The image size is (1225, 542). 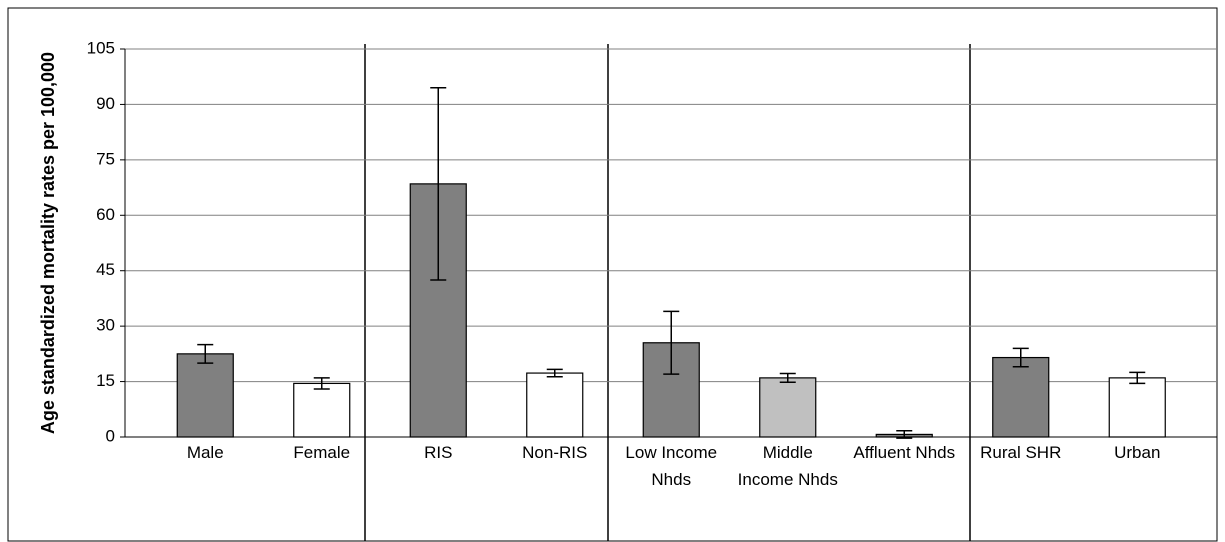 I want to click on x-tick-label: Non-RIS, so click(x=555, y=452).